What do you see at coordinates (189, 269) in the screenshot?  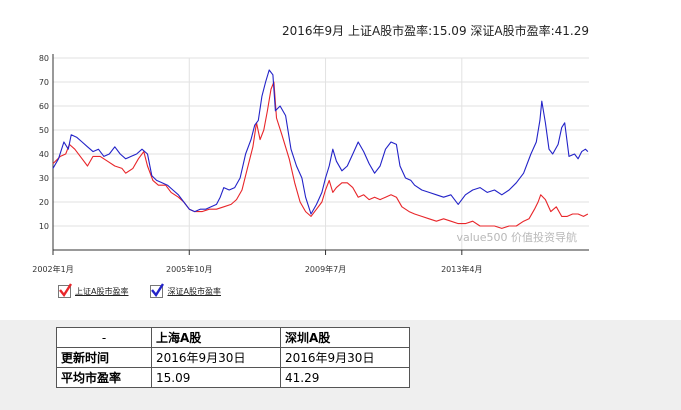 I see `x-tick-label: 2005年10月` at bounding box center [189, 269].